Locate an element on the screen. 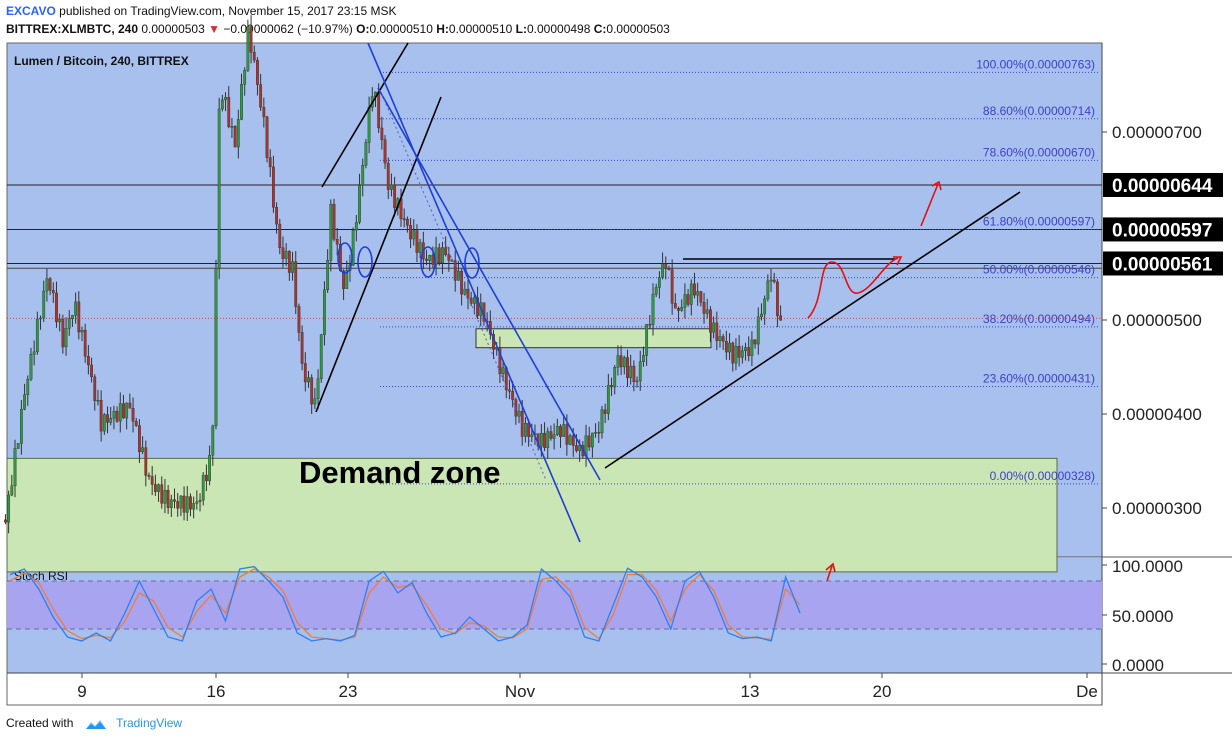 The height and width of the screenshot is (742, 1232). fib-level-label: 0.00%(0.00000328) is located at coordinates (1042, 476).